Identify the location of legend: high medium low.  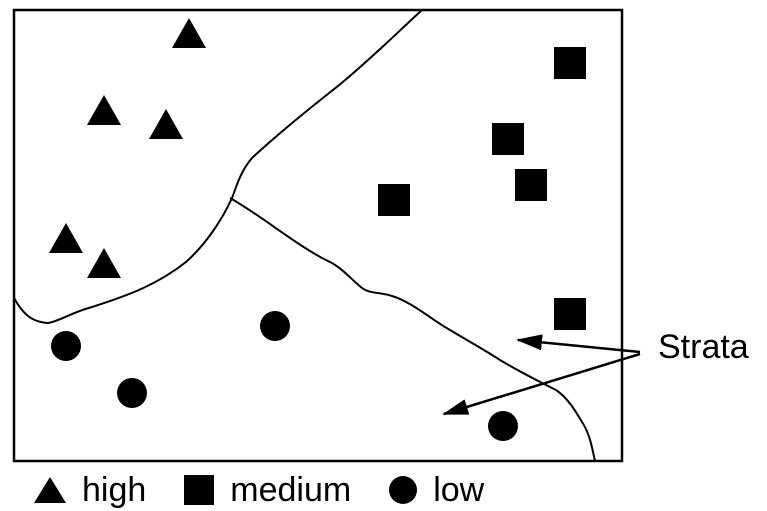
(278, 490).